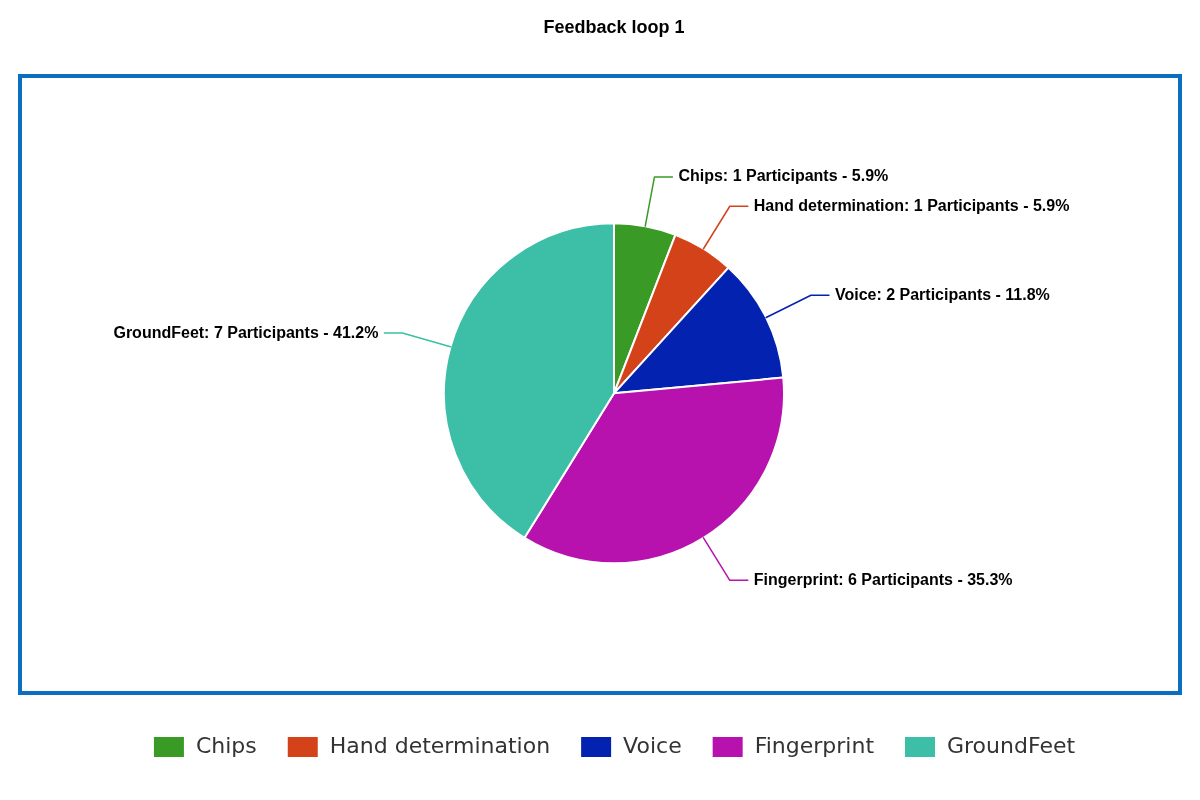  What do you see at coordinates (440, 745) in the screenshot?
I see `legend-label: Hand determination` at bounding box center [440, 745].